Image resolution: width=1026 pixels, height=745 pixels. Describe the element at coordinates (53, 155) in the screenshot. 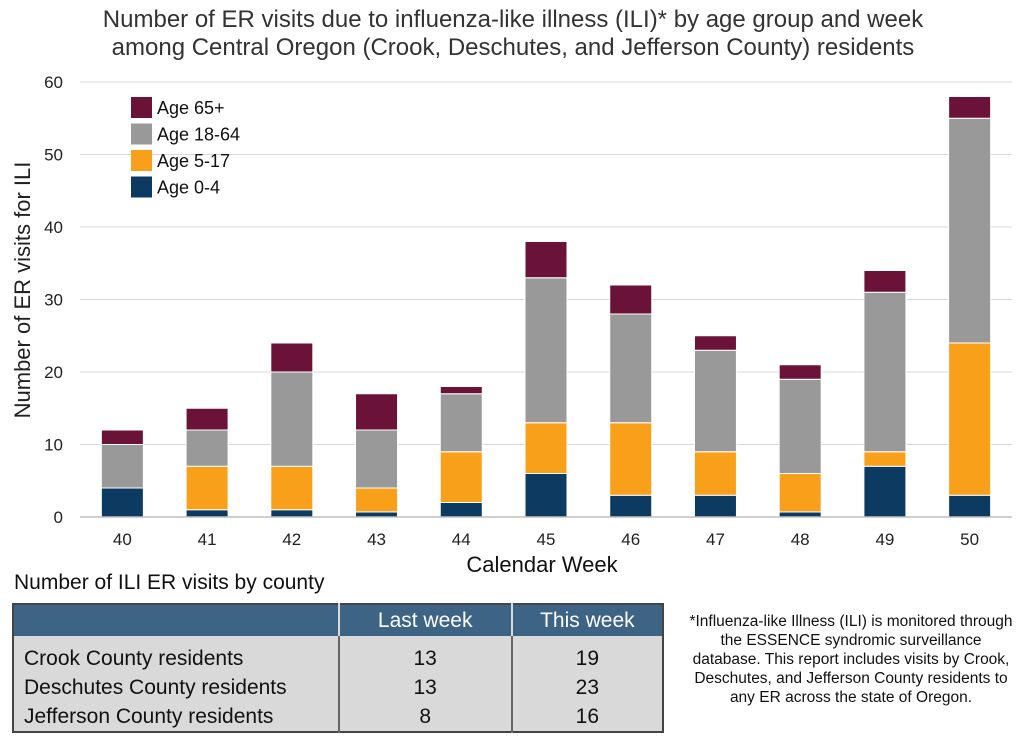

I see `y-tick-label: 50` at that location.